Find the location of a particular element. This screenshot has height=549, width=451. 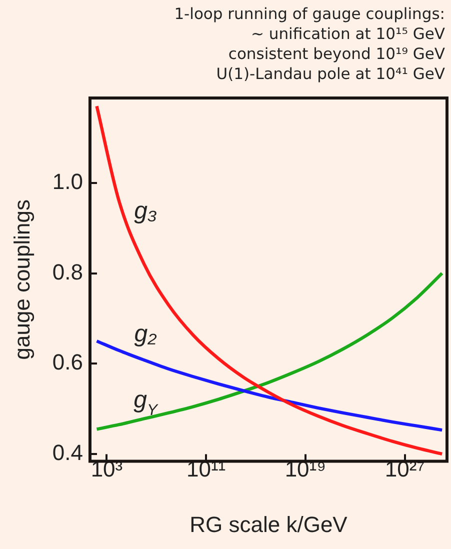

y-tick-label: 0.4 is located at coordinates (67, 453).